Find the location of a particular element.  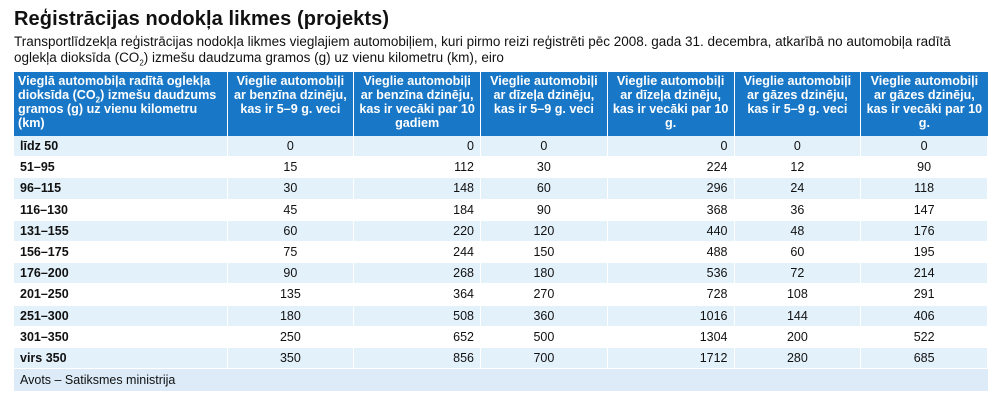

table-cell: 280 is located at coordinates (798, 358).